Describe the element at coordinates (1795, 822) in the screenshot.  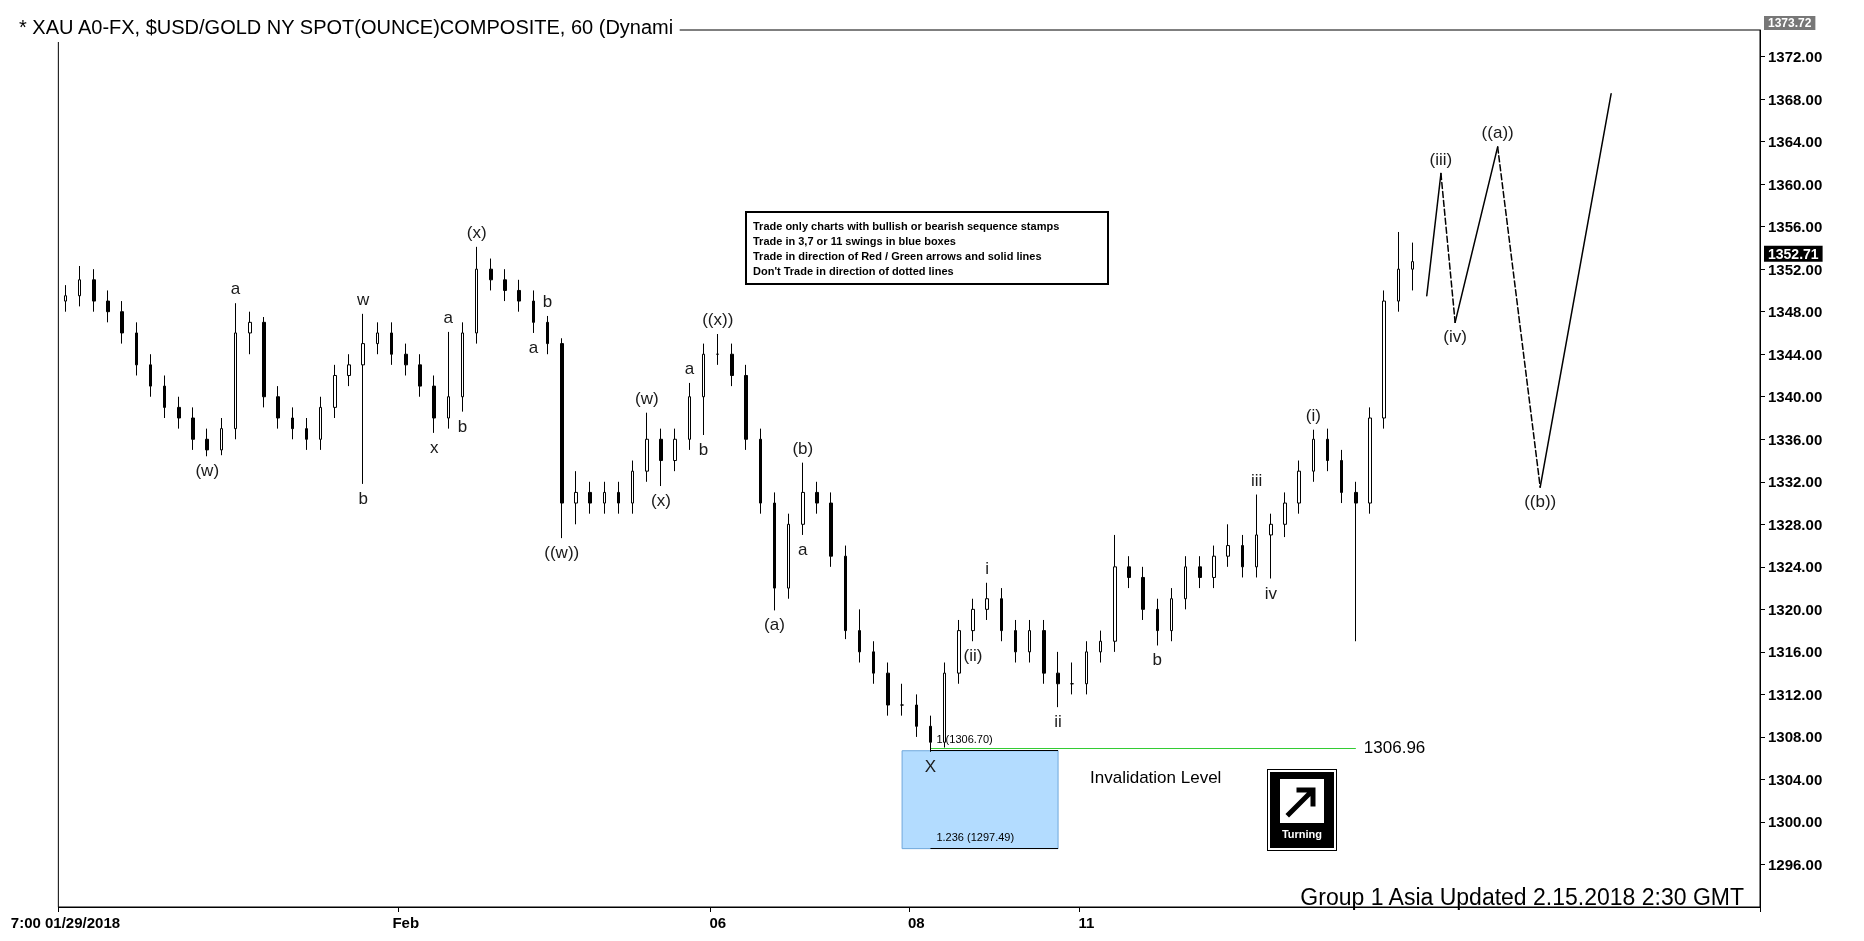
I see `y-tick-label: 1300.00` at that location.